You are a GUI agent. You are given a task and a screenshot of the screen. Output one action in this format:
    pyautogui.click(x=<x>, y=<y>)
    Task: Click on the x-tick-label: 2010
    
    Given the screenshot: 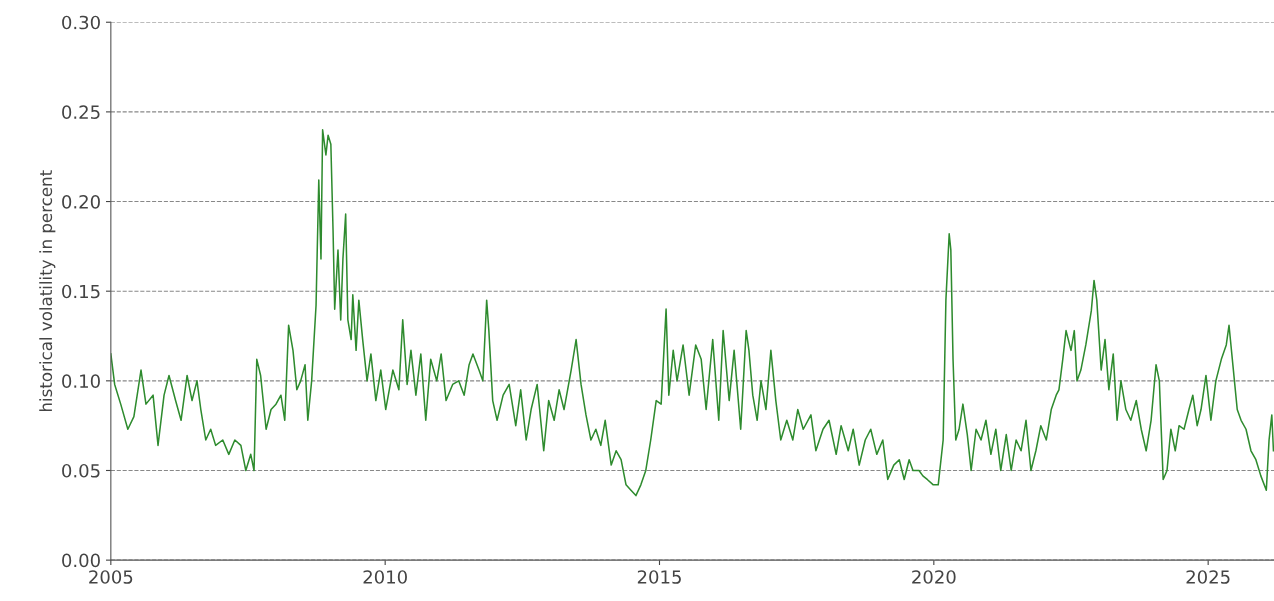 What is the action you would take?
    pyautogui.click(x=385, y=577)
    